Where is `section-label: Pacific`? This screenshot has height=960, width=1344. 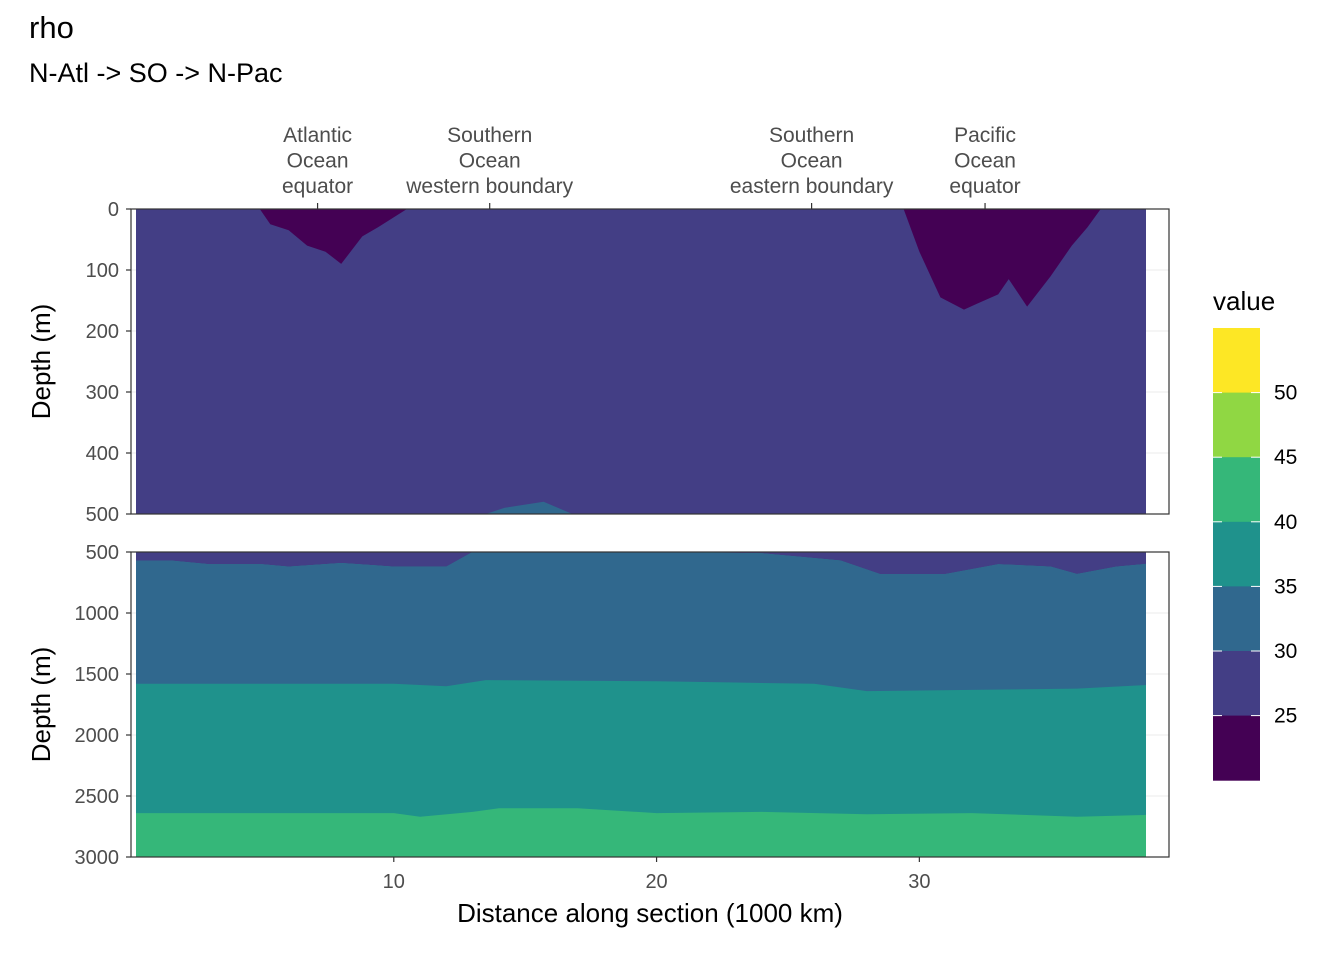
section-label: Pacific is located at coordinates (985, 135).